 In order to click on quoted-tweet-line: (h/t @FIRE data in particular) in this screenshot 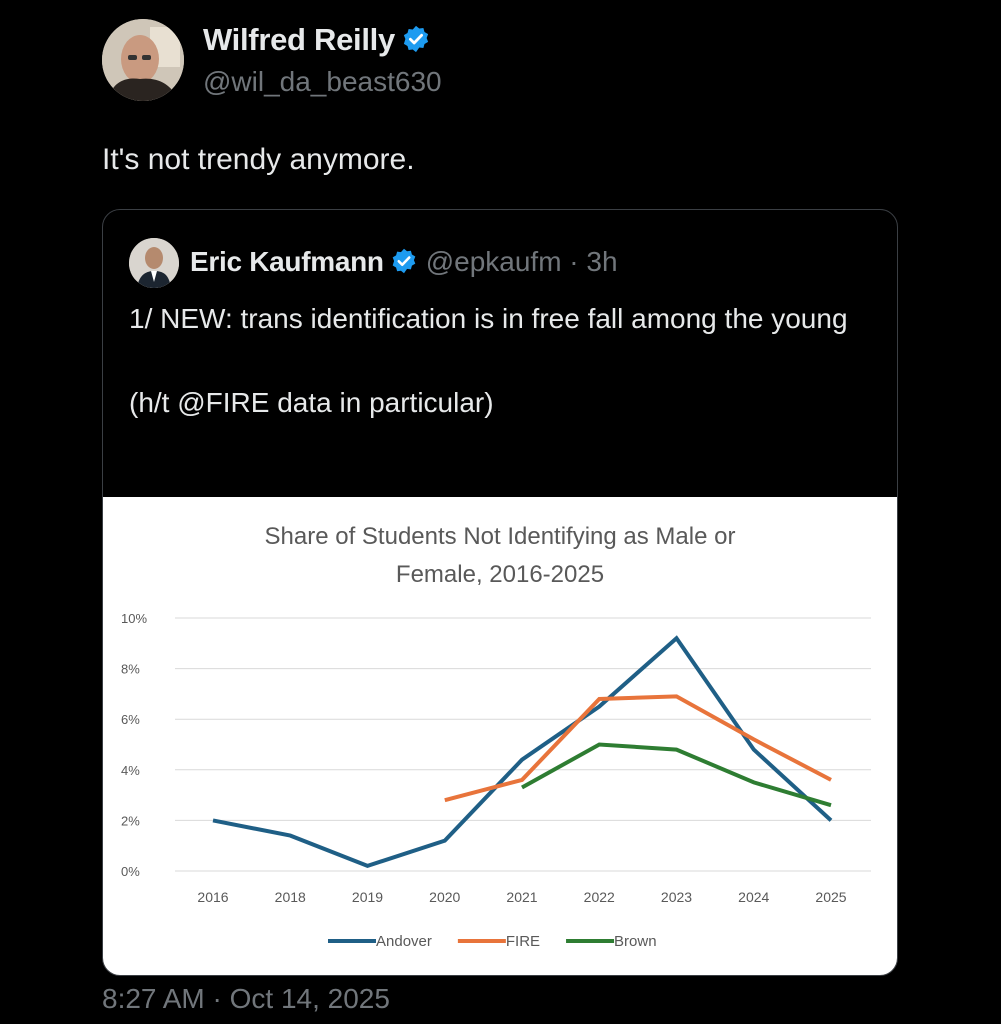, I will do `click(311, 402)`.